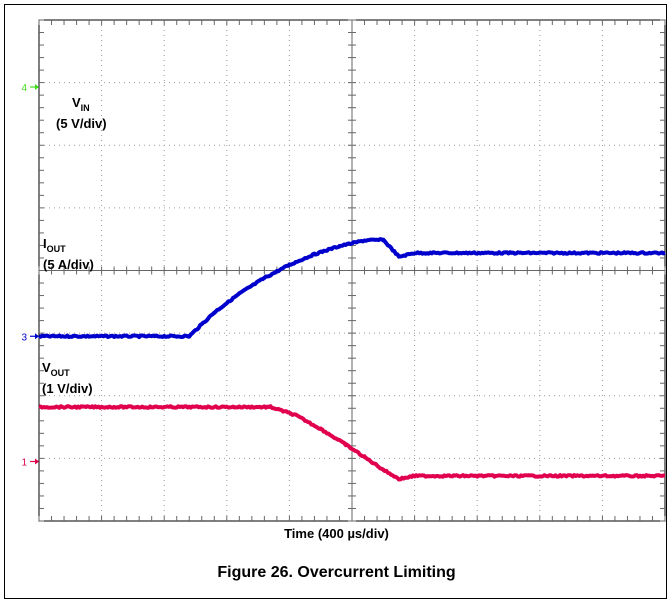 The width and height of the screenshot is (671, 603). What do you see at coordinates (81, 123) in the screenshot?
I see `trace-label-scale: (5 V/div)` at bounding box center [81, 123].